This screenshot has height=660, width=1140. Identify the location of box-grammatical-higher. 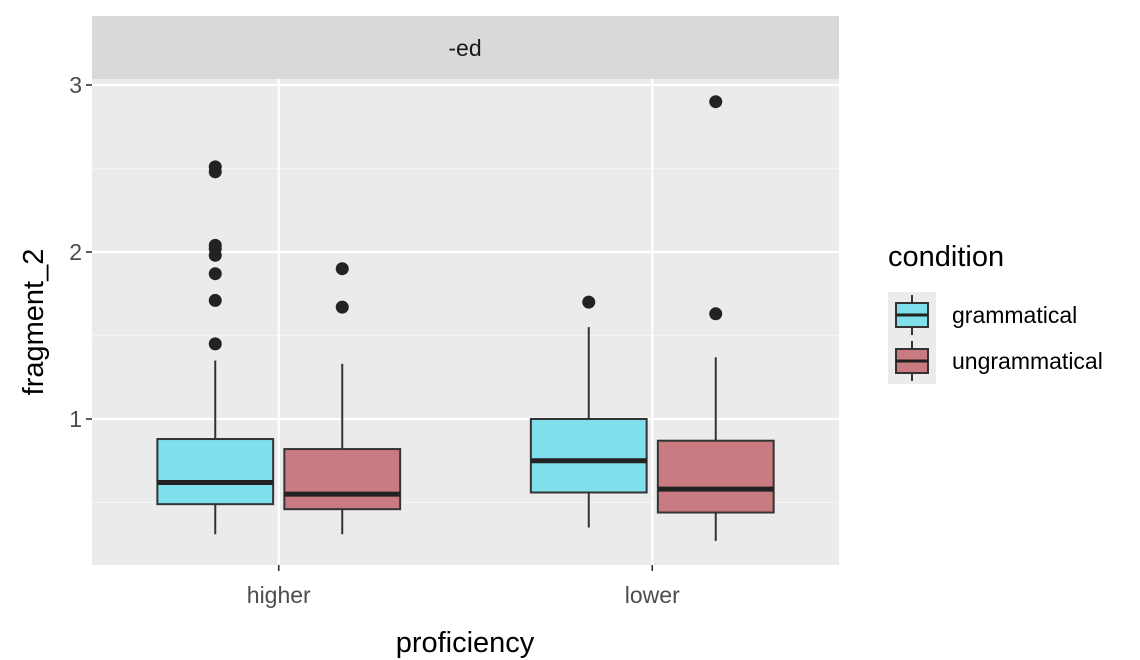
(215, 347).